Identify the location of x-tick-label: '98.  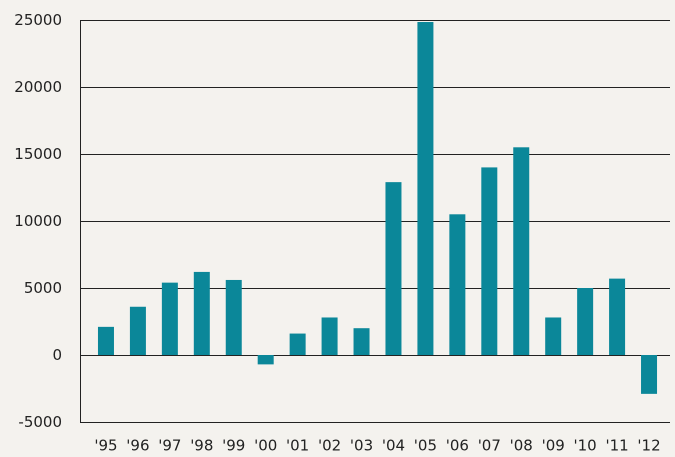
(201, 446).